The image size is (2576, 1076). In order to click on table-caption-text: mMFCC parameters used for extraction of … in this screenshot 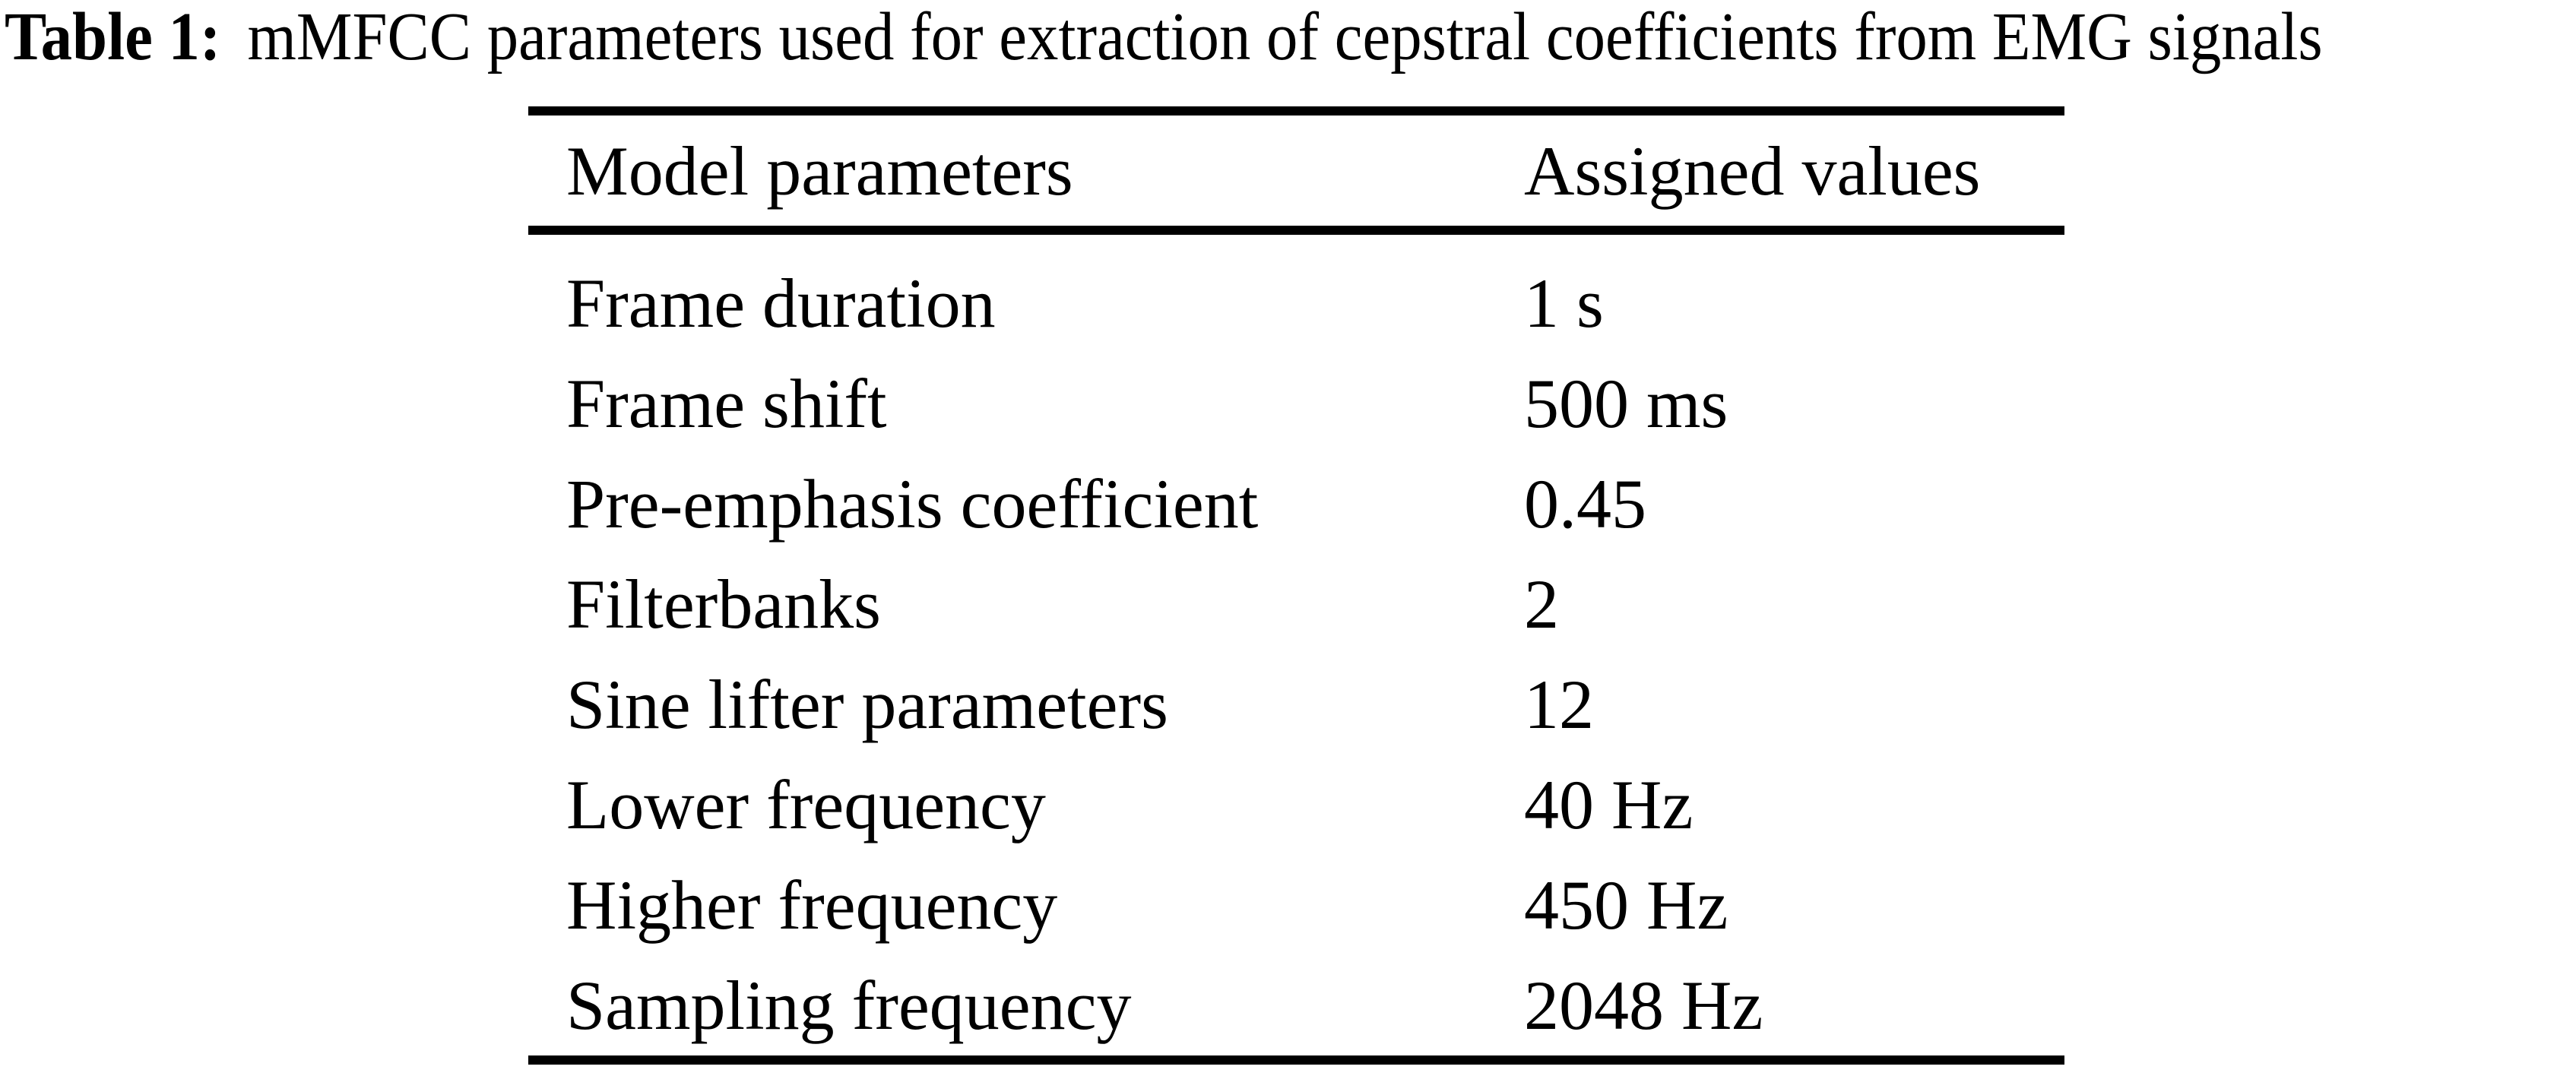, I will do `click(1285, 37)`.